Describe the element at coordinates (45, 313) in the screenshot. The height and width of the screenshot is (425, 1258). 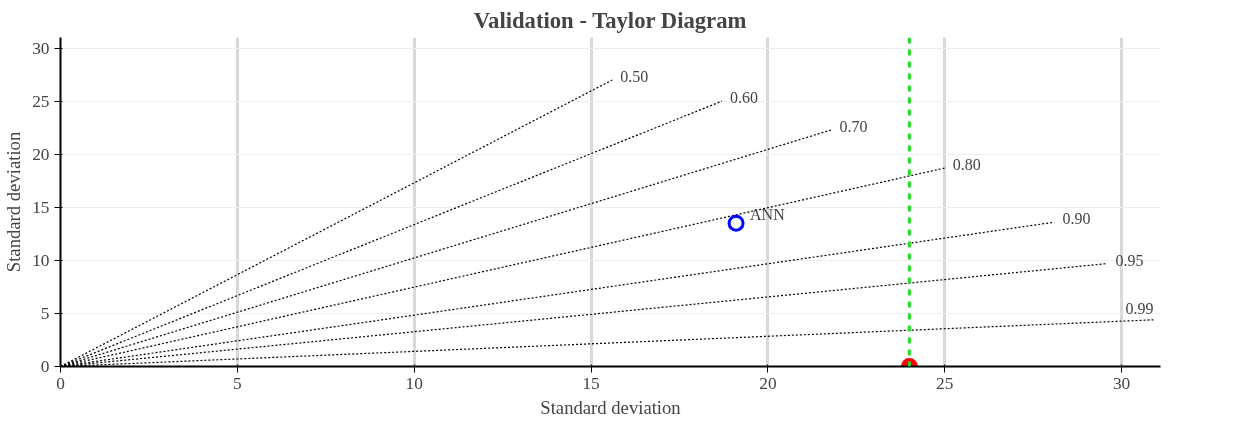
I see `y-tick-label: 5` at that location.